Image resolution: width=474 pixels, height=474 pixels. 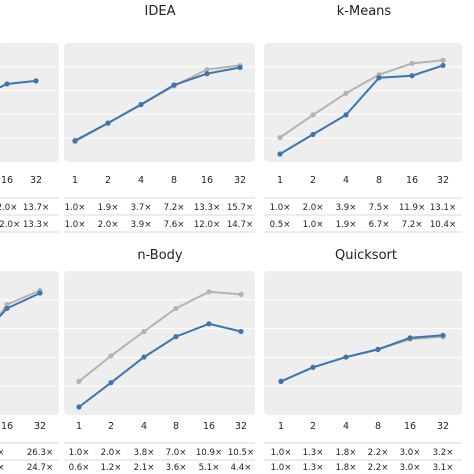 What do you see at coordinates (111, 468) in the screenshot?
I see `speedup-cell: 1.2×` at bounding box center [111, 468].